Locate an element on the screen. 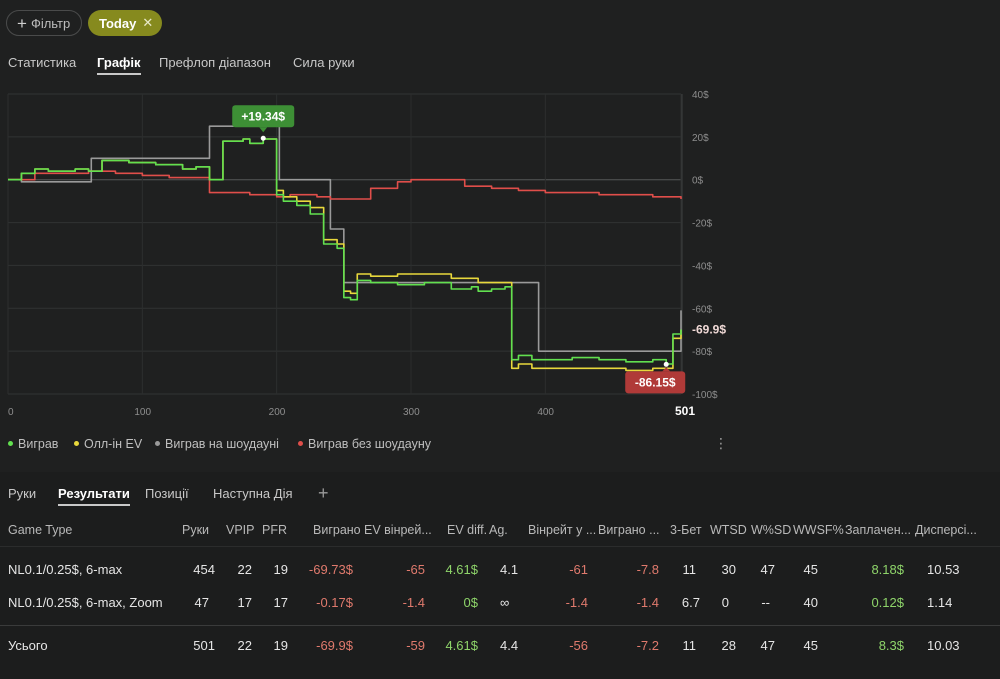 The height and width of the screenshot is (679, 1000). column-header: WTSD is located at coordinates (728, 530).